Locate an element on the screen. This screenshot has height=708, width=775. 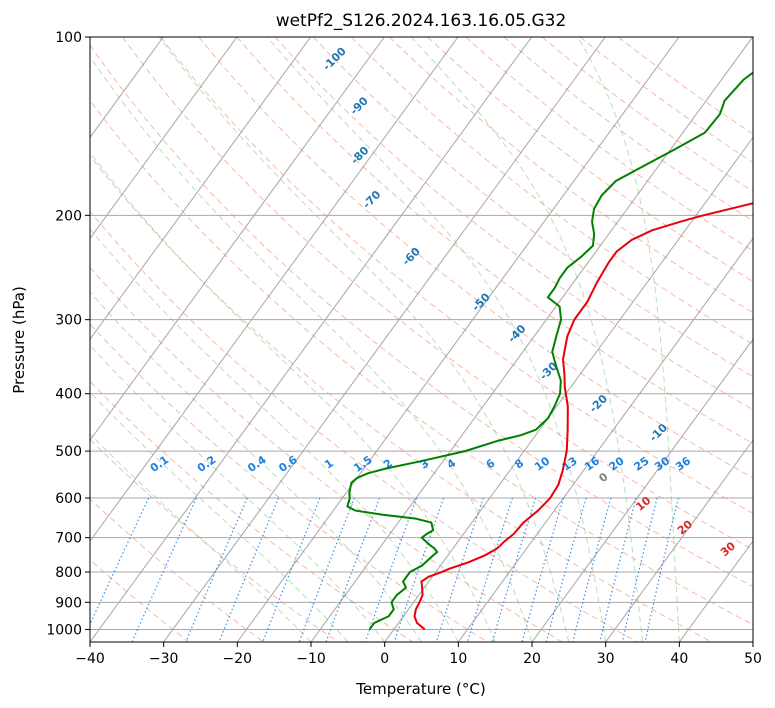
y-tick-label: 300 is located at coordinates (68, 321).